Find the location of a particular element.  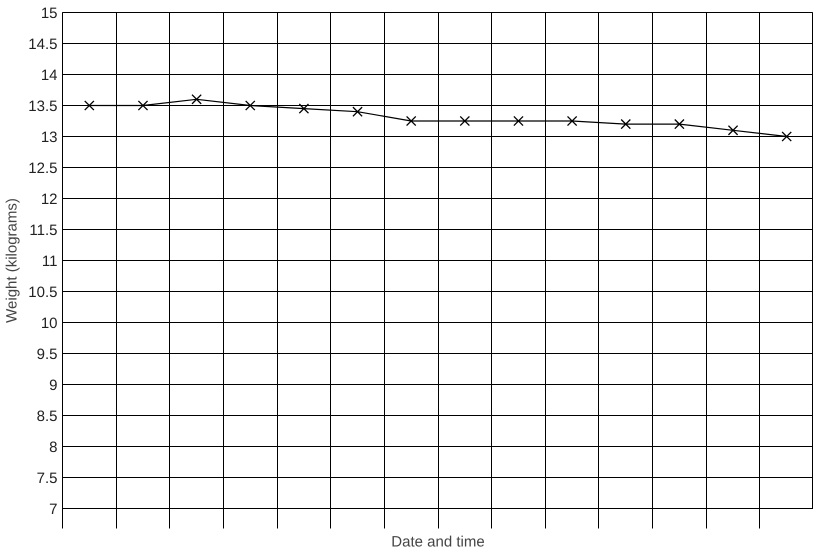

y-tick-label: 9 is located at coordinates (53, 385).